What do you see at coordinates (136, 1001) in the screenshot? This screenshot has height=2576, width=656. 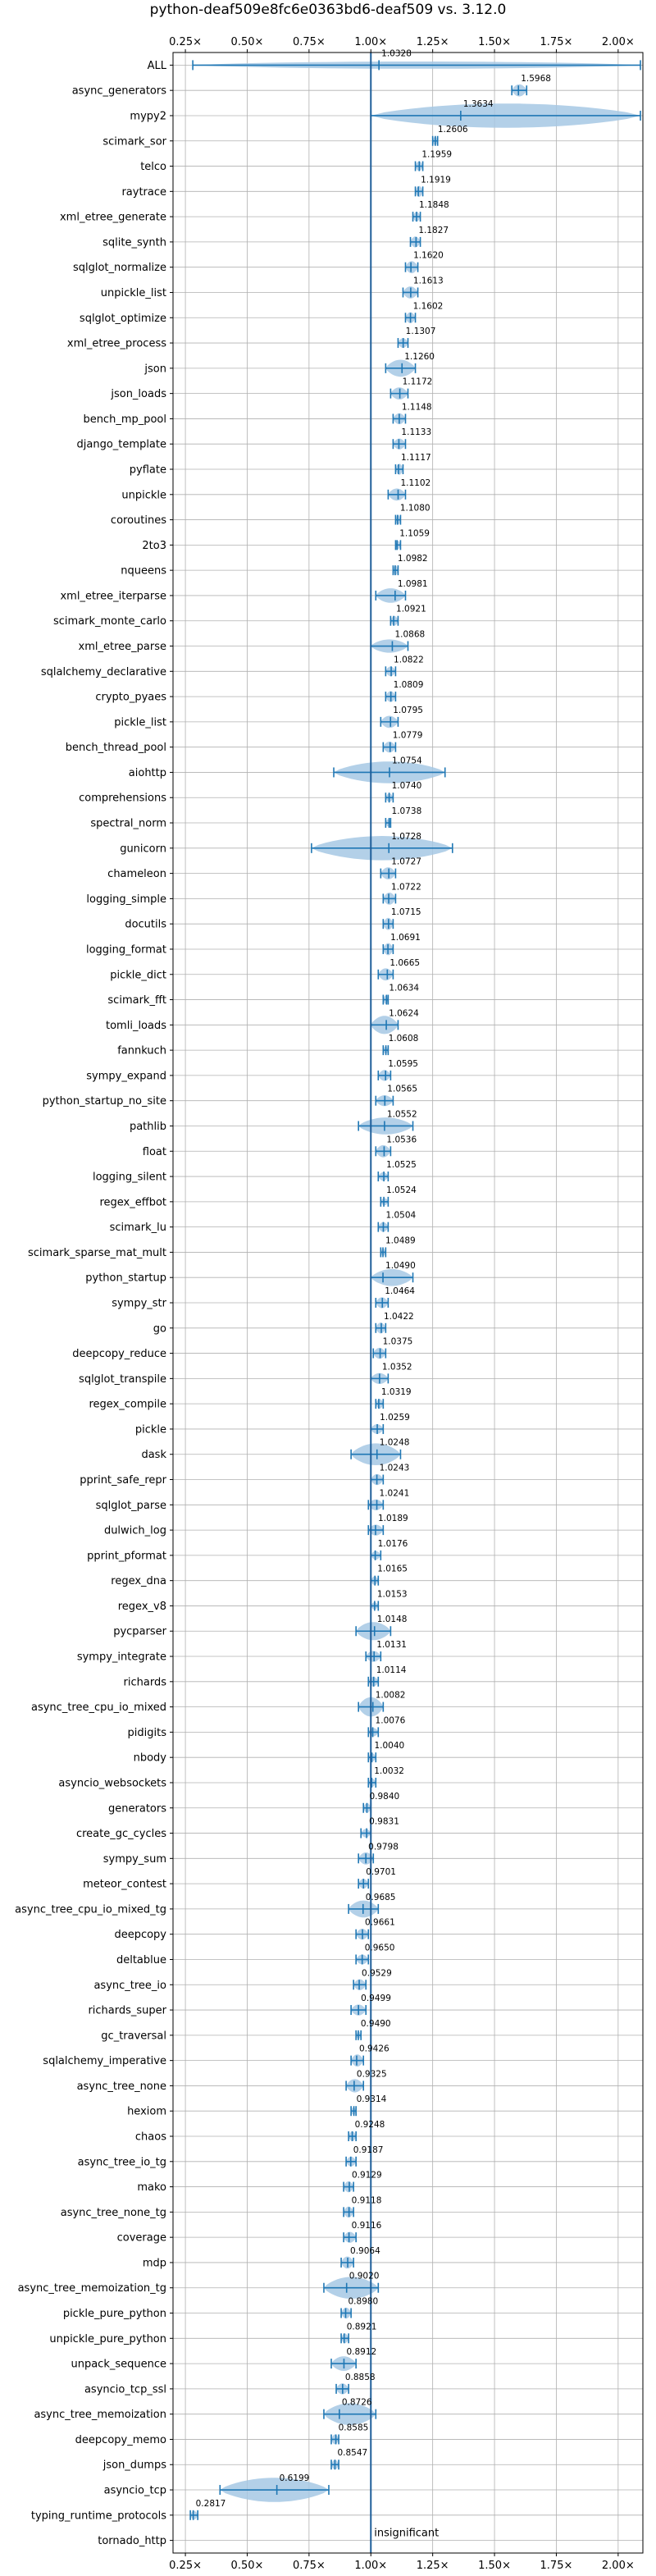 I see `category-label: scimark_fft` at bounding box center [136, 1001].